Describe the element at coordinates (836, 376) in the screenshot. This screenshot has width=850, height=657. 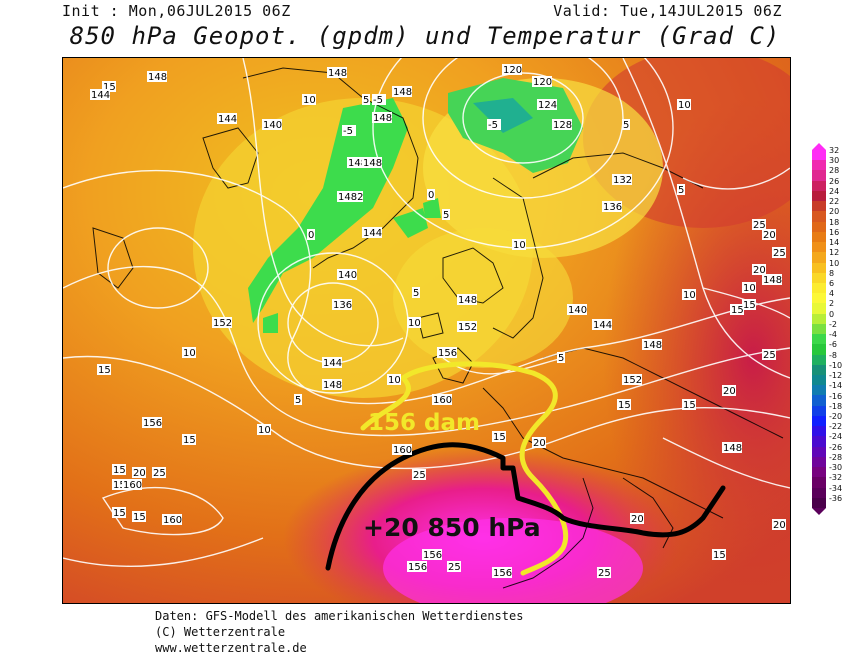
I see `color-scale-label: -12` at that location.